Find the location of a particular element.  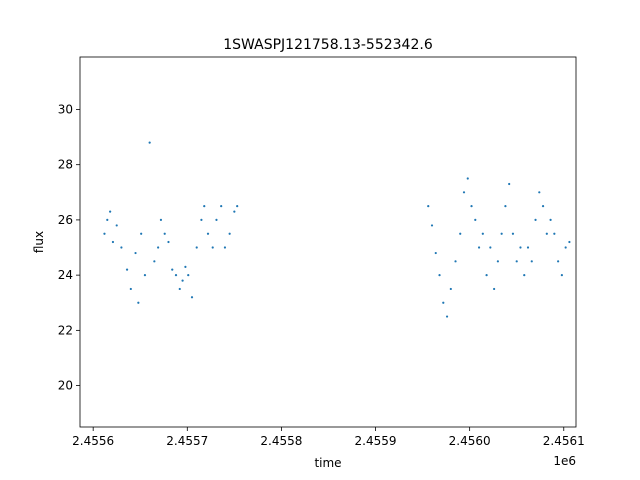

x-axis-offset-label: 1e6 is located at coordinates (564, 461).